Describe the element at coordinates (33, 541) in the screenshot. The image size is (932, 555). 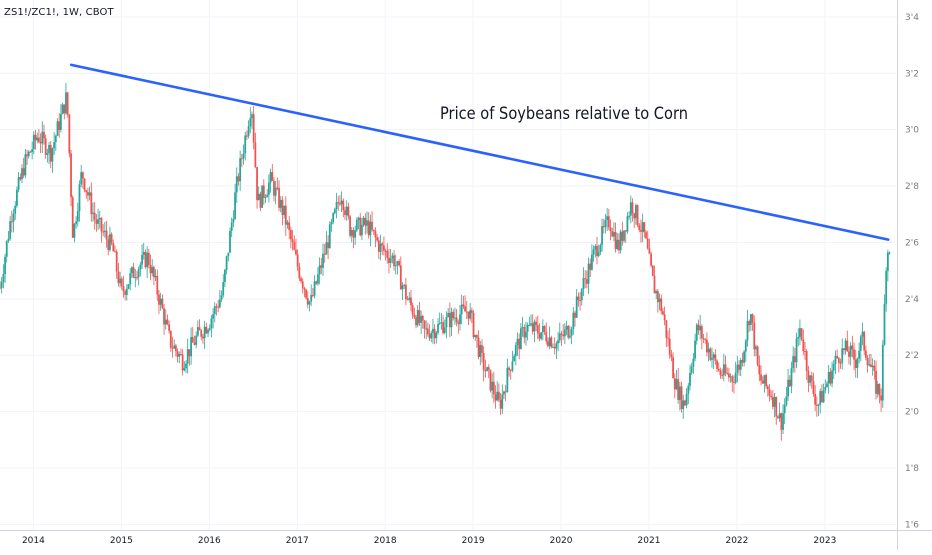
I see `x-tick-label: 2014` at that location.